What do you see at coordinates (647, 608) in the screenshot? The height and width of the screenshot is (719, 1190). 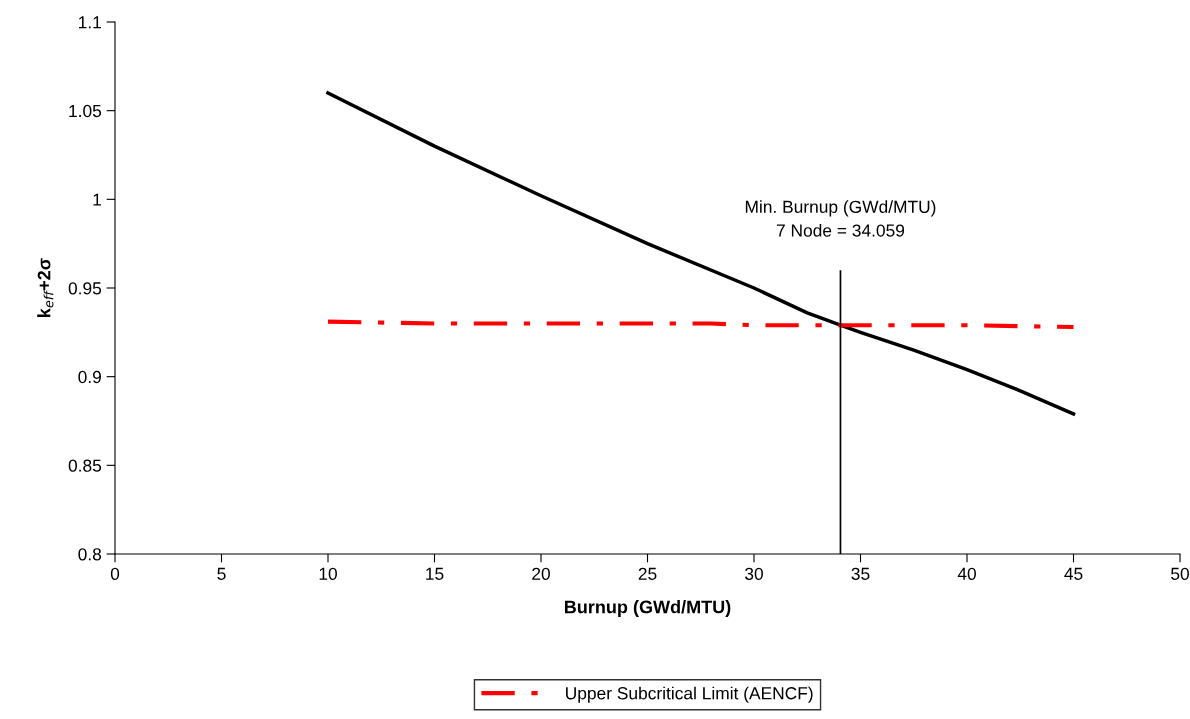 I see `x-axis-title: Burnup (GWd/MTU)` at bounding box center [647, 608].